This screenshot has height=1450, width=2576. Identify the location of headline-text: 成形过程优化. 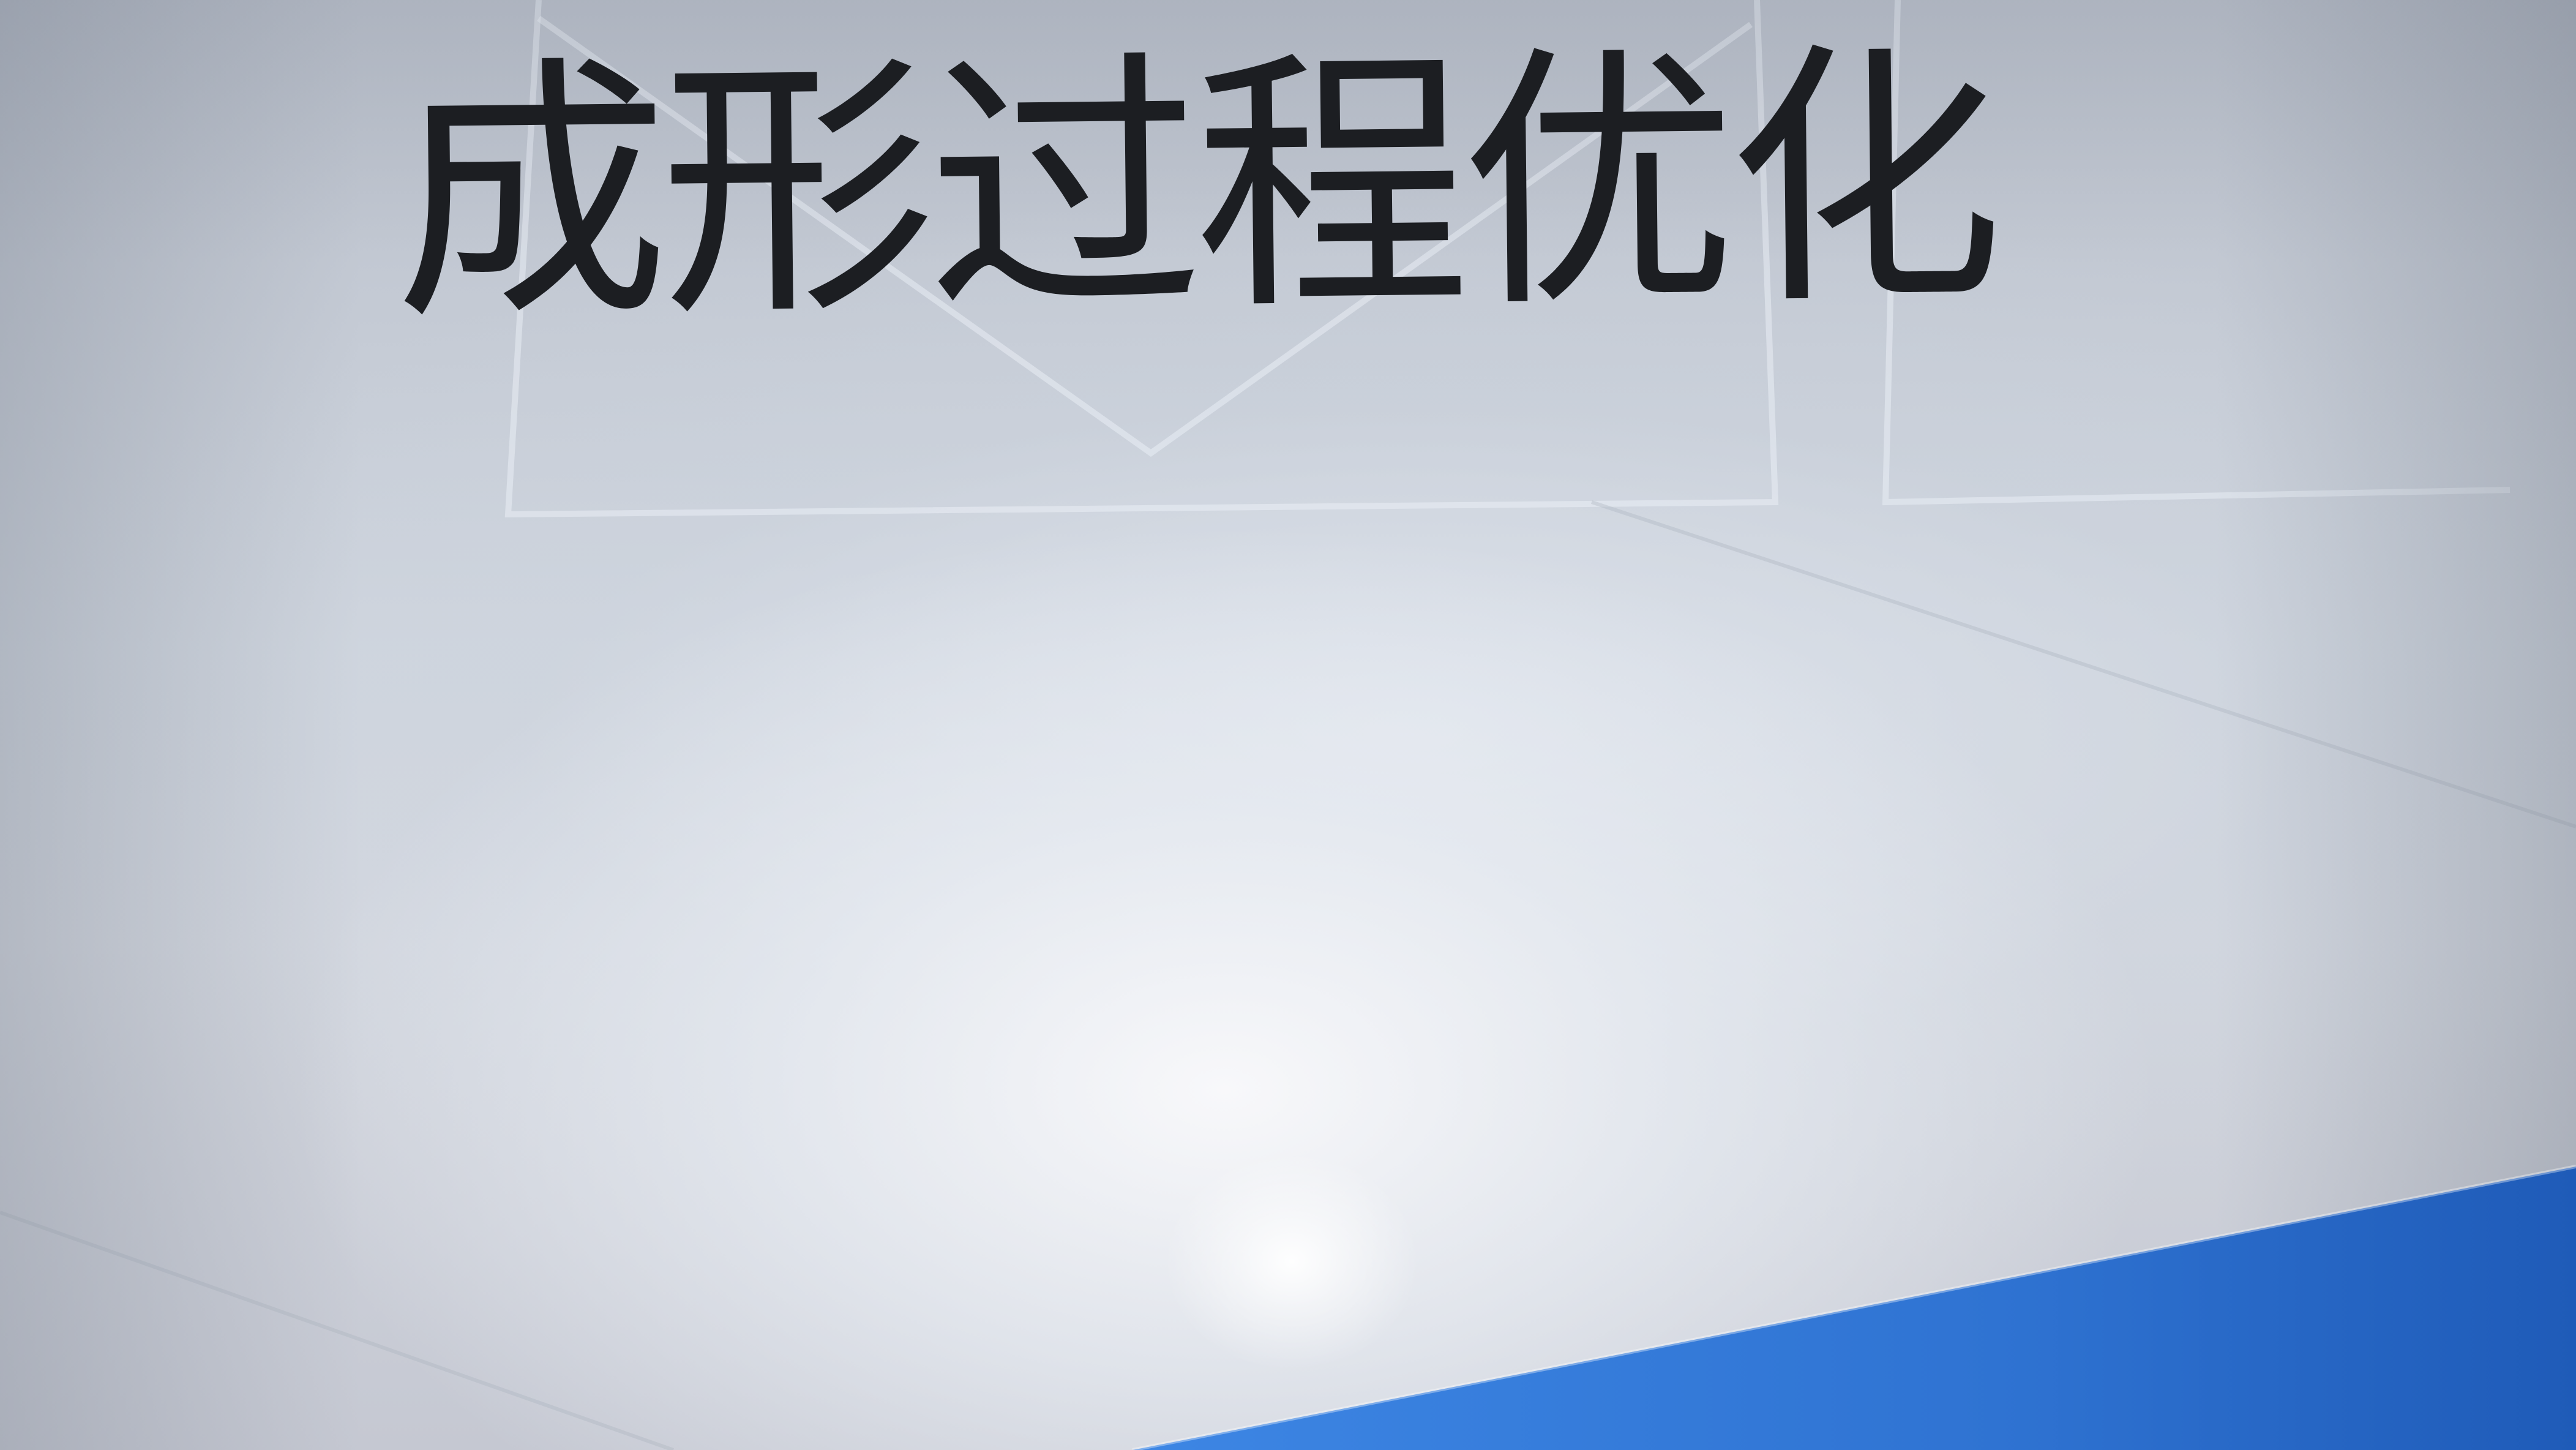
(1194, 187).